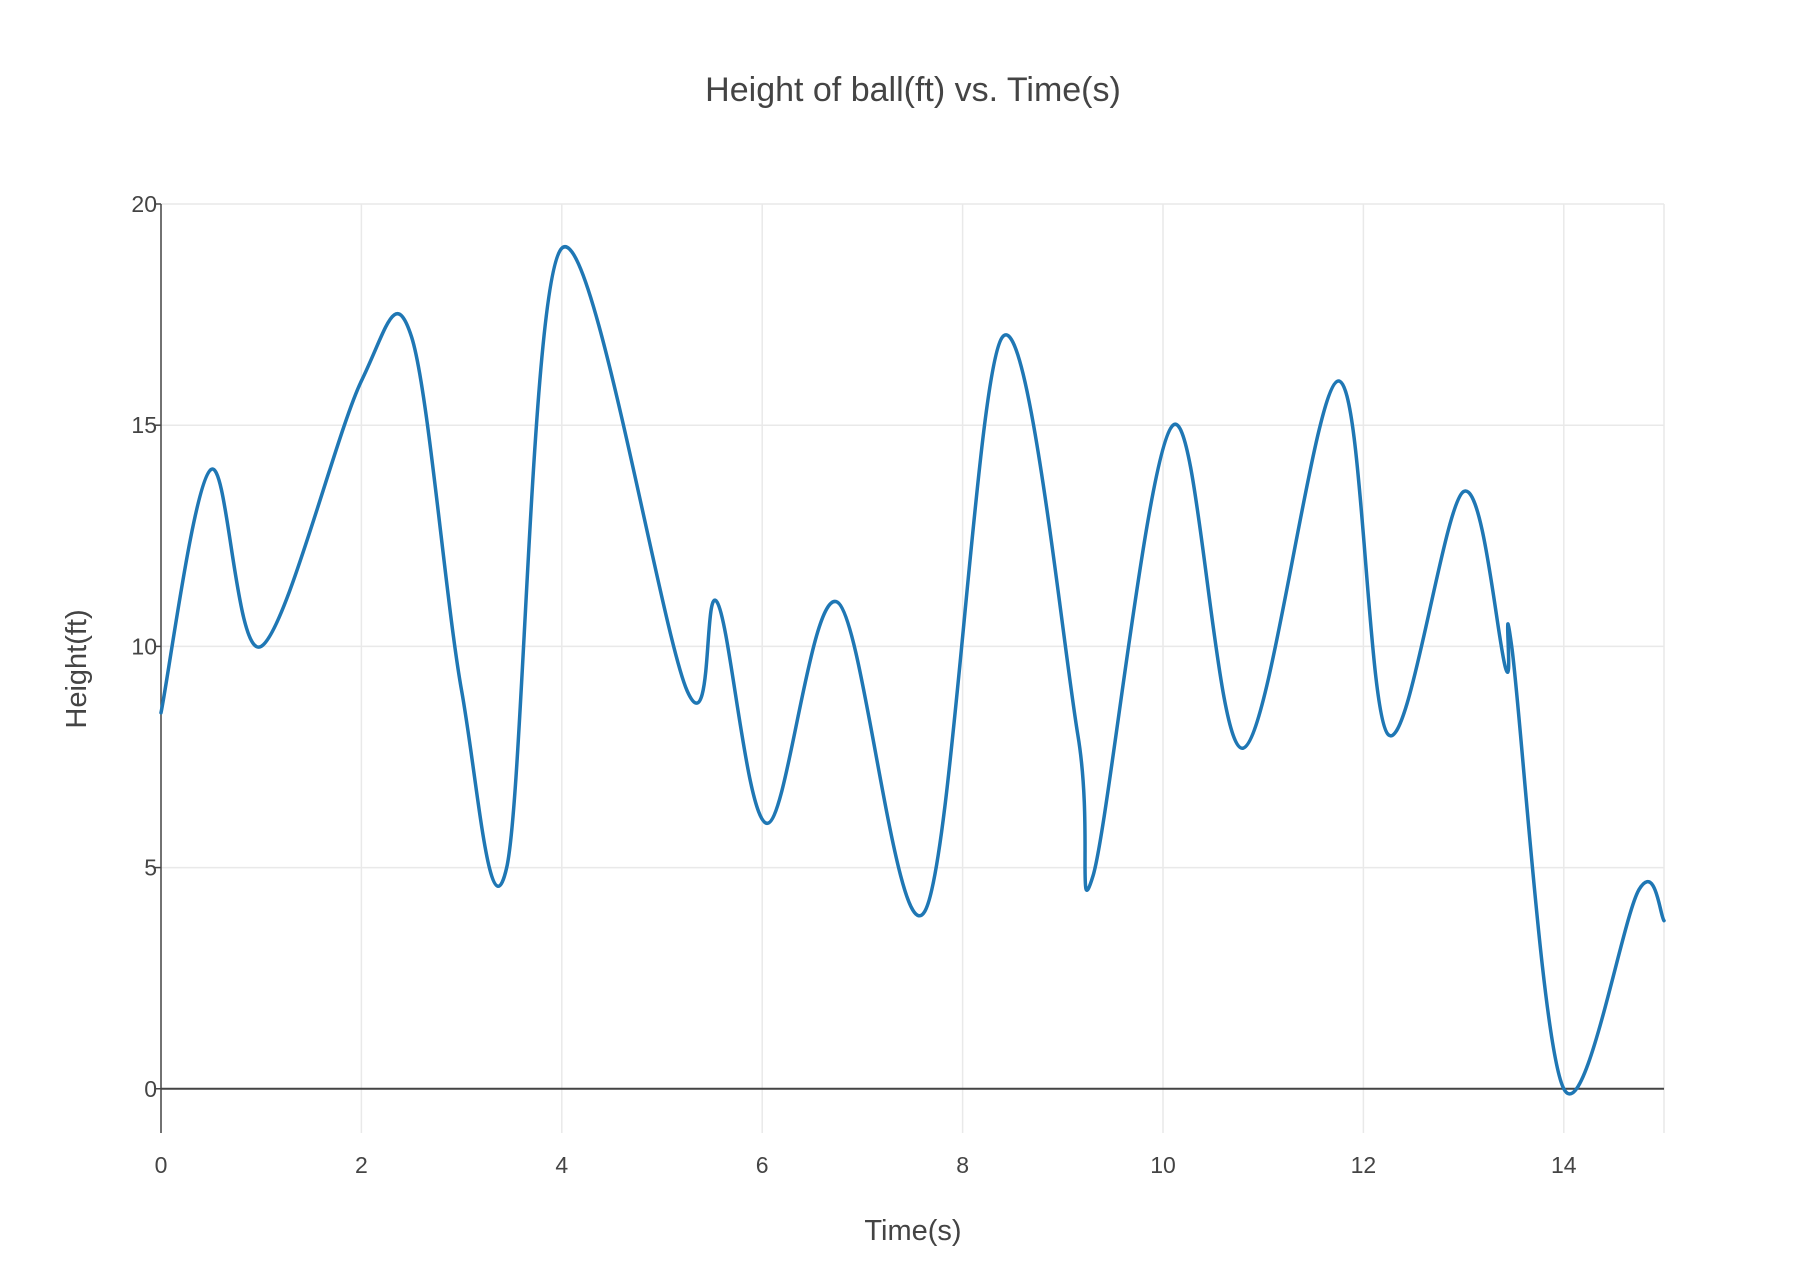 The image size is (1810, 1284). Describe the element at coordinates (150, 1089) in the screenshot. I see `y-tick-label: 0` at that location.